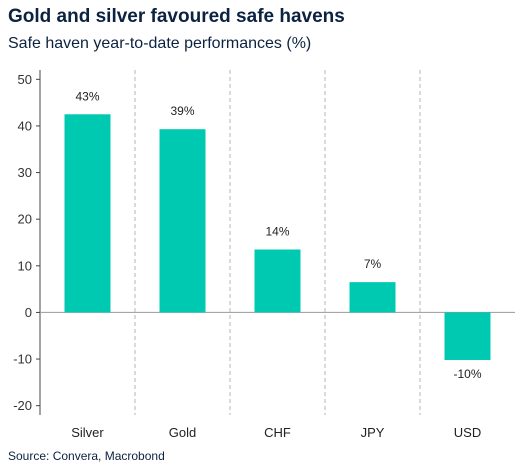  I want to click on data-label-gold: 39%, so click(182, 111).